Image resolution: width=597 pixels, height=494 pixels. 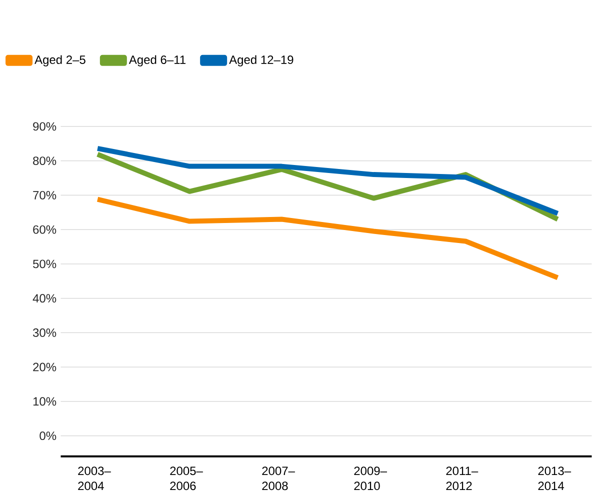 I want to click on x-tick-label: 2013–2014, so click(x=555, y=478).